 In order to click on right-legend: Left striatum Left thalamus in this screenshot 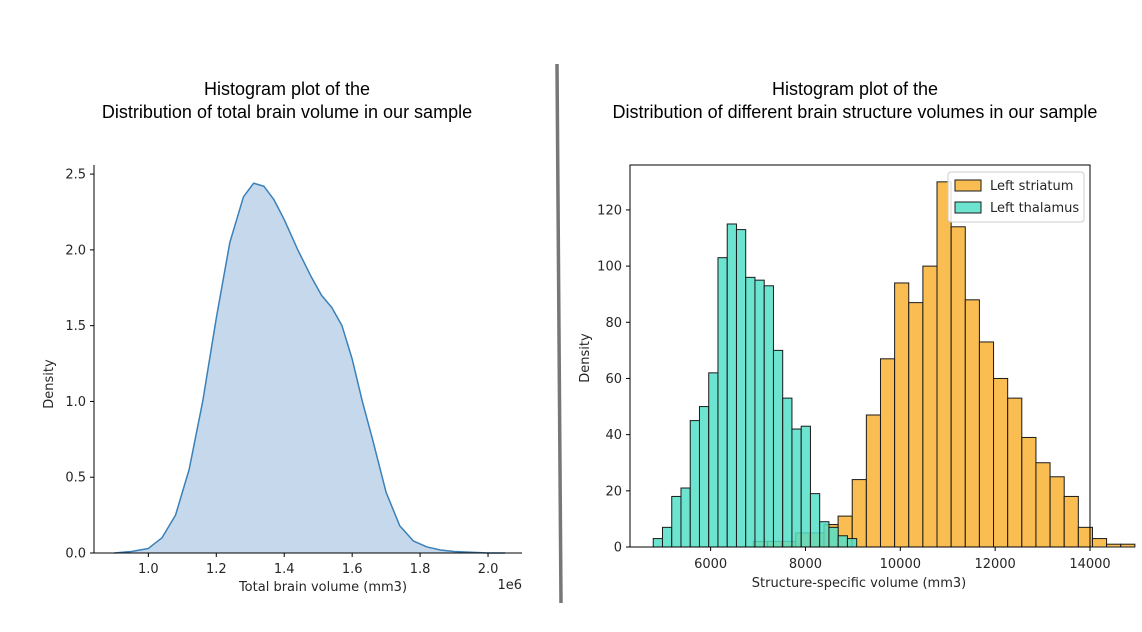, I will do `click(1016, 197)`.